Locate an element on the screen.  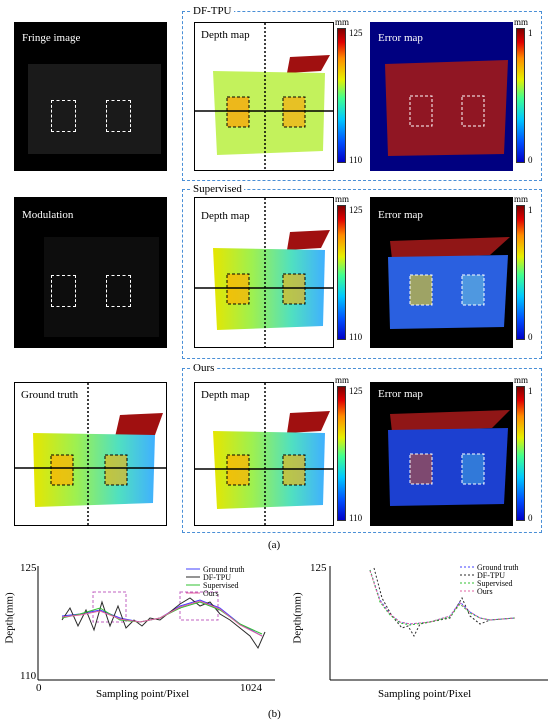
legend-right: Ground truth DF-TPU Supervised Ours is located at coordinates (489, 579).